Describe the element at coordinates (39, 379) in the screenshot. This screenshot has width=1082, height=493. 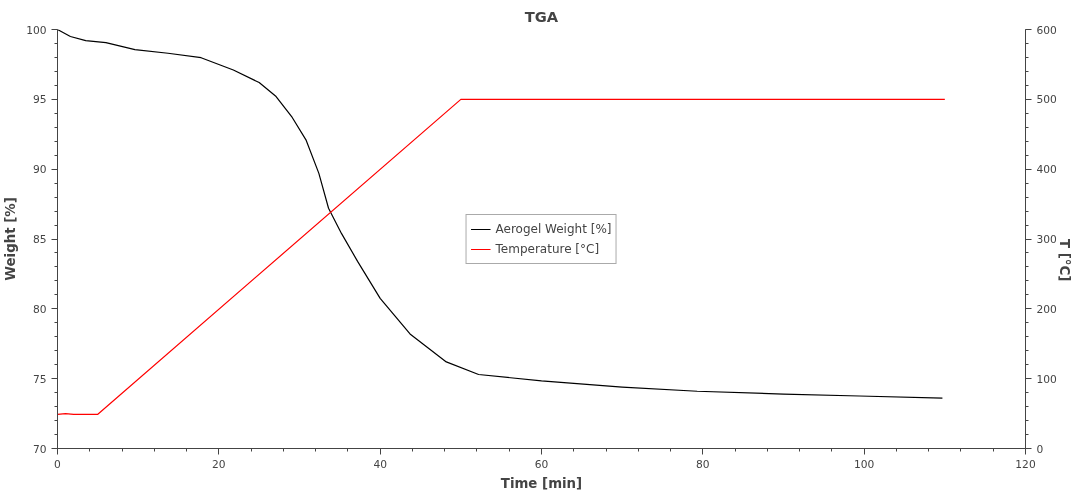
I see `y-tick-label: 75` at that location.